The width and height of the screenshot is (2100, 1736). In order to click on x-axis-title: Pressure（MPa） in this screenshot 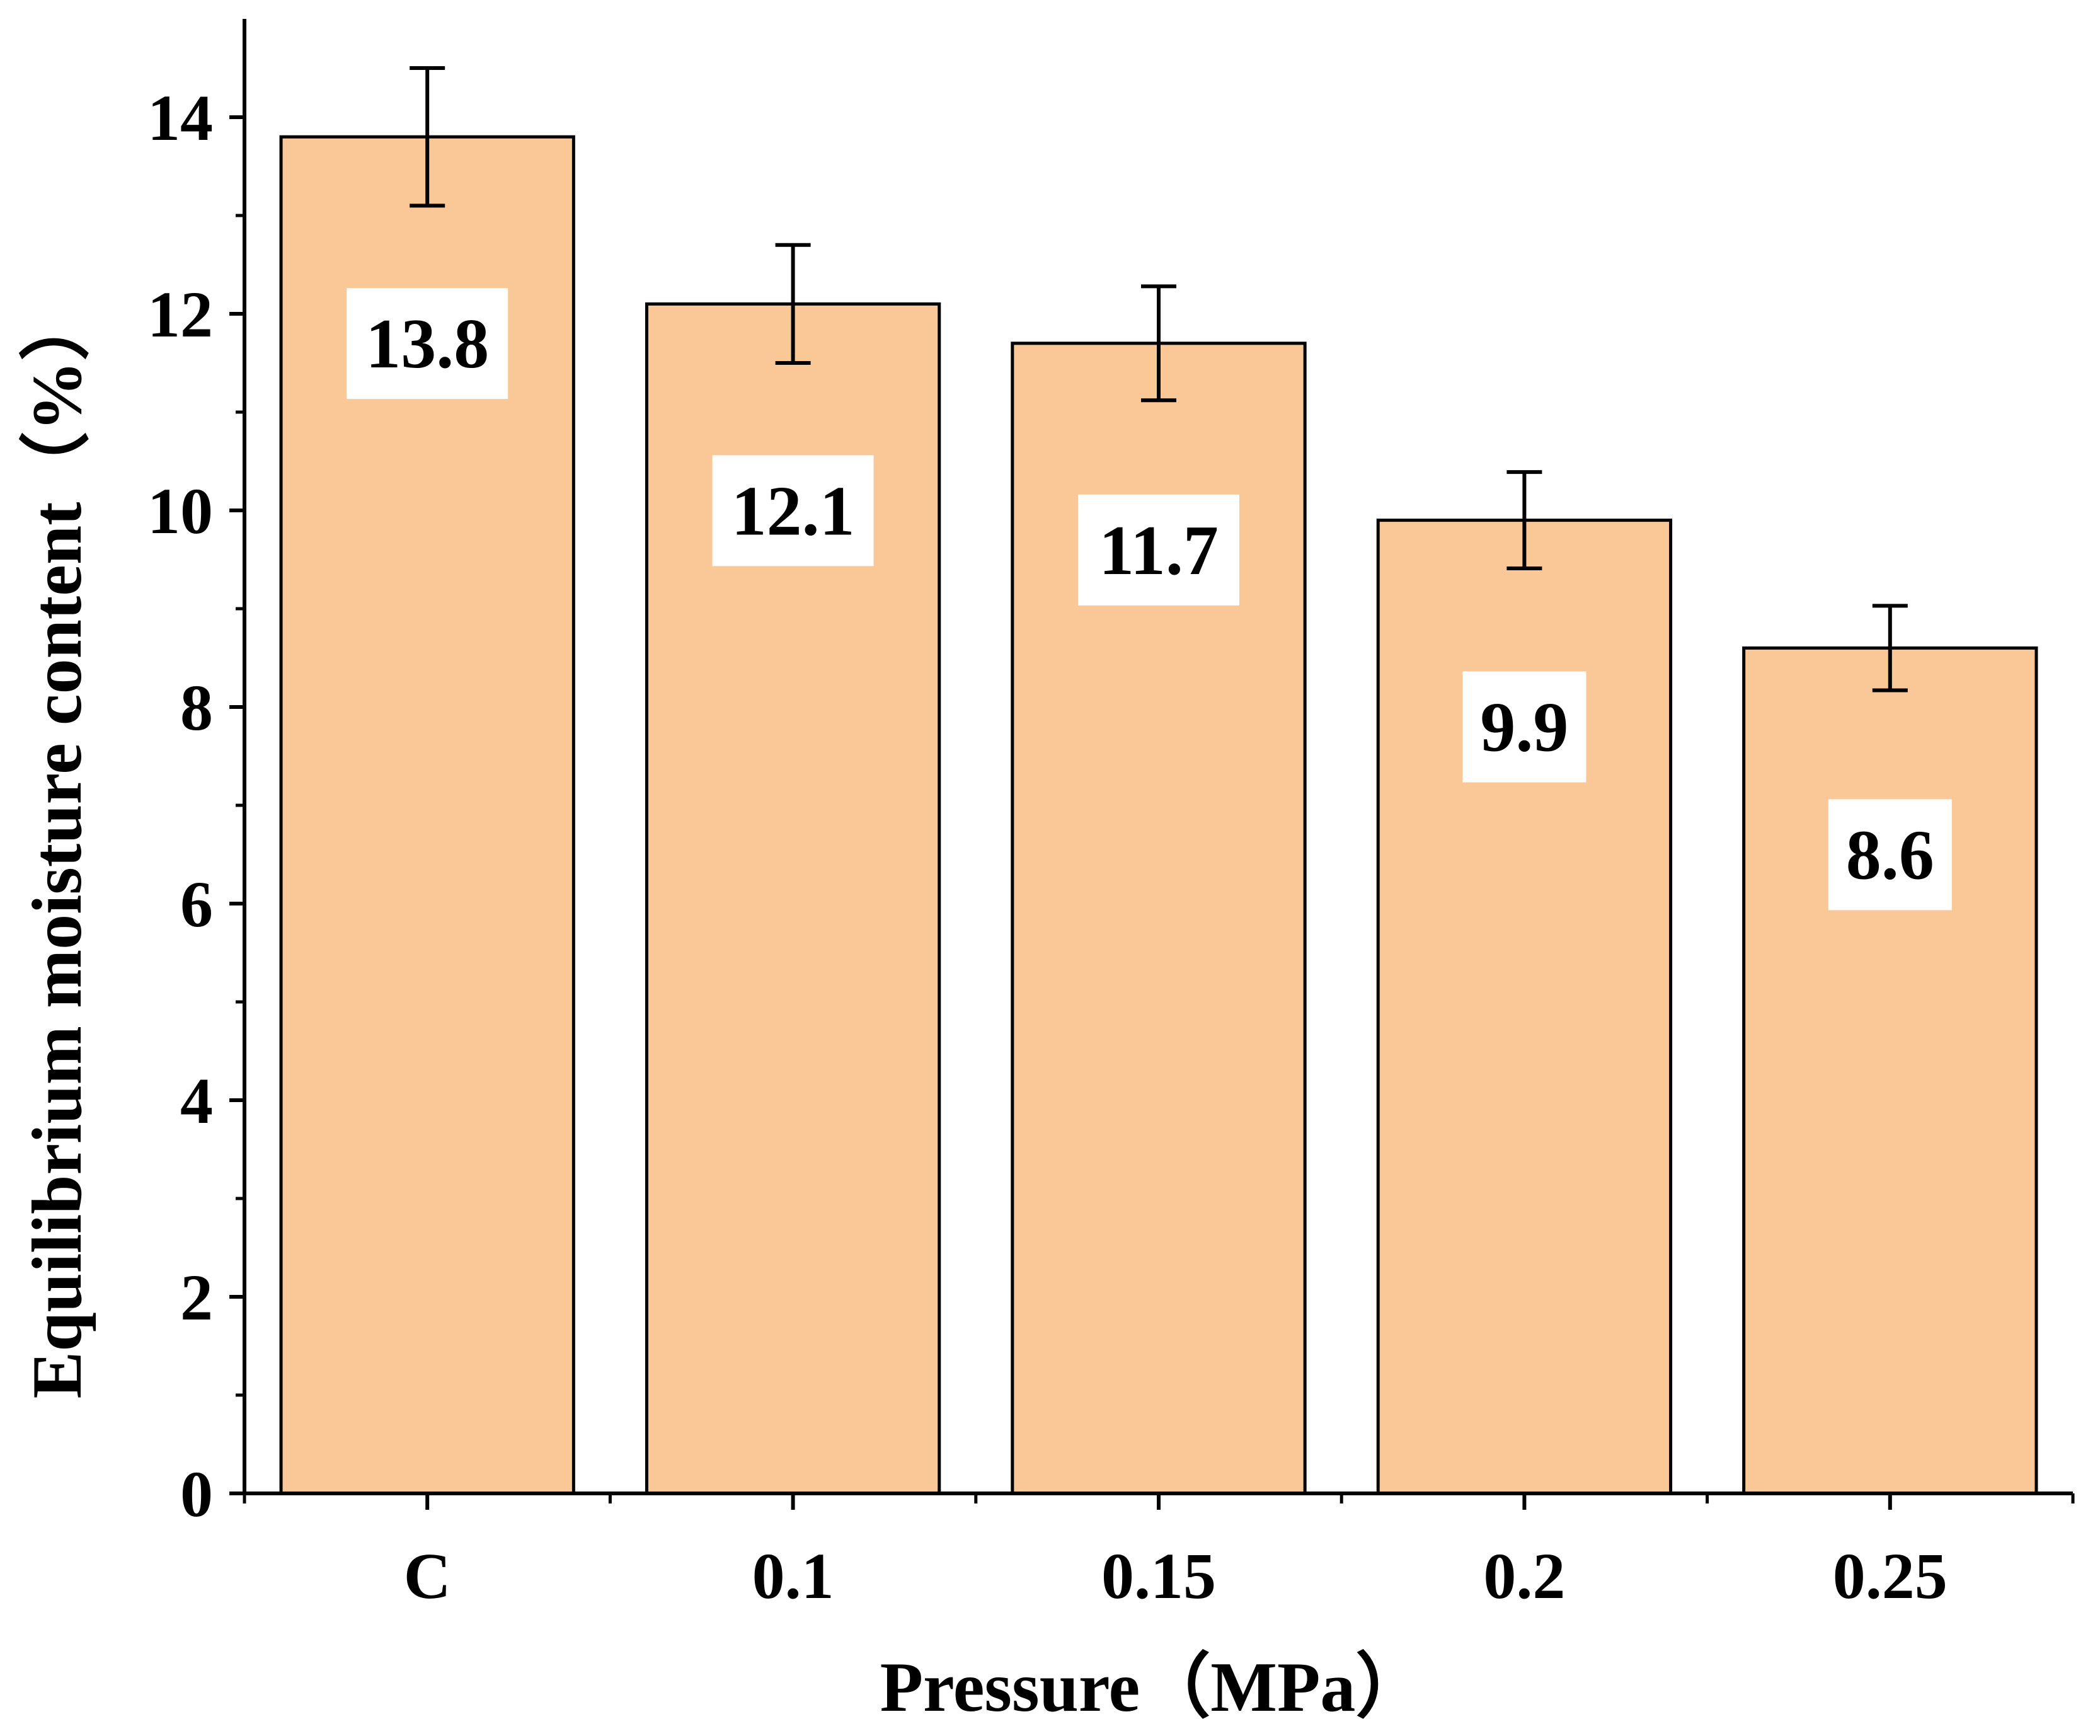, I will do `click(1153, 1687)`.